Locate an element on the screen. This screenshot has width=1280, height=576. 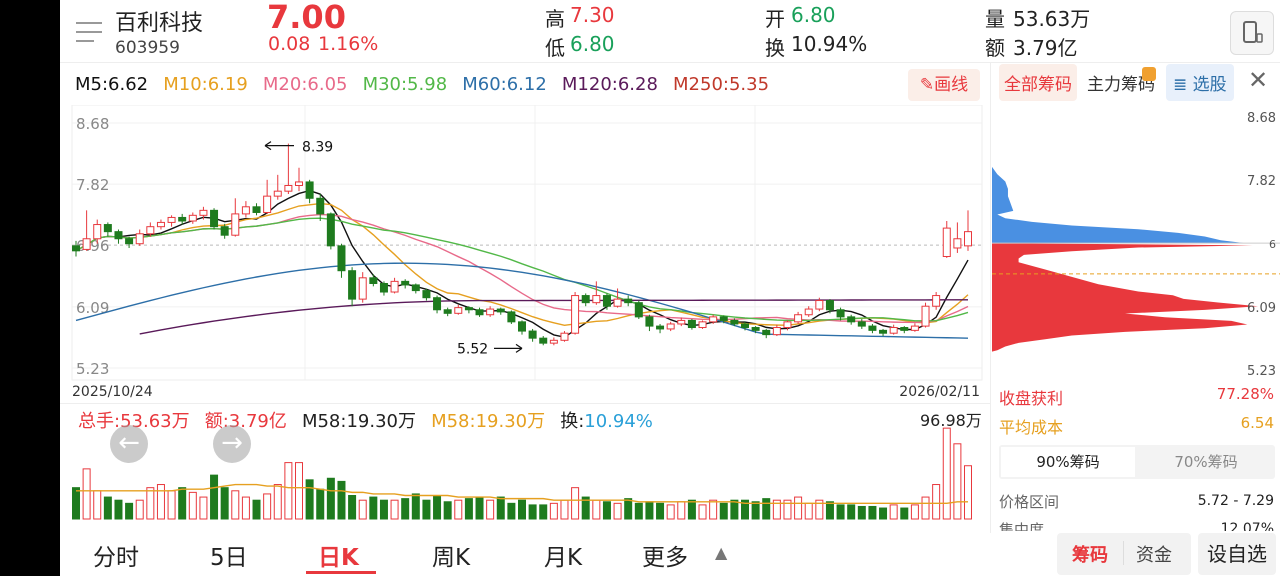
arrow-left-icon: ← is located at coordinates (129, 443).